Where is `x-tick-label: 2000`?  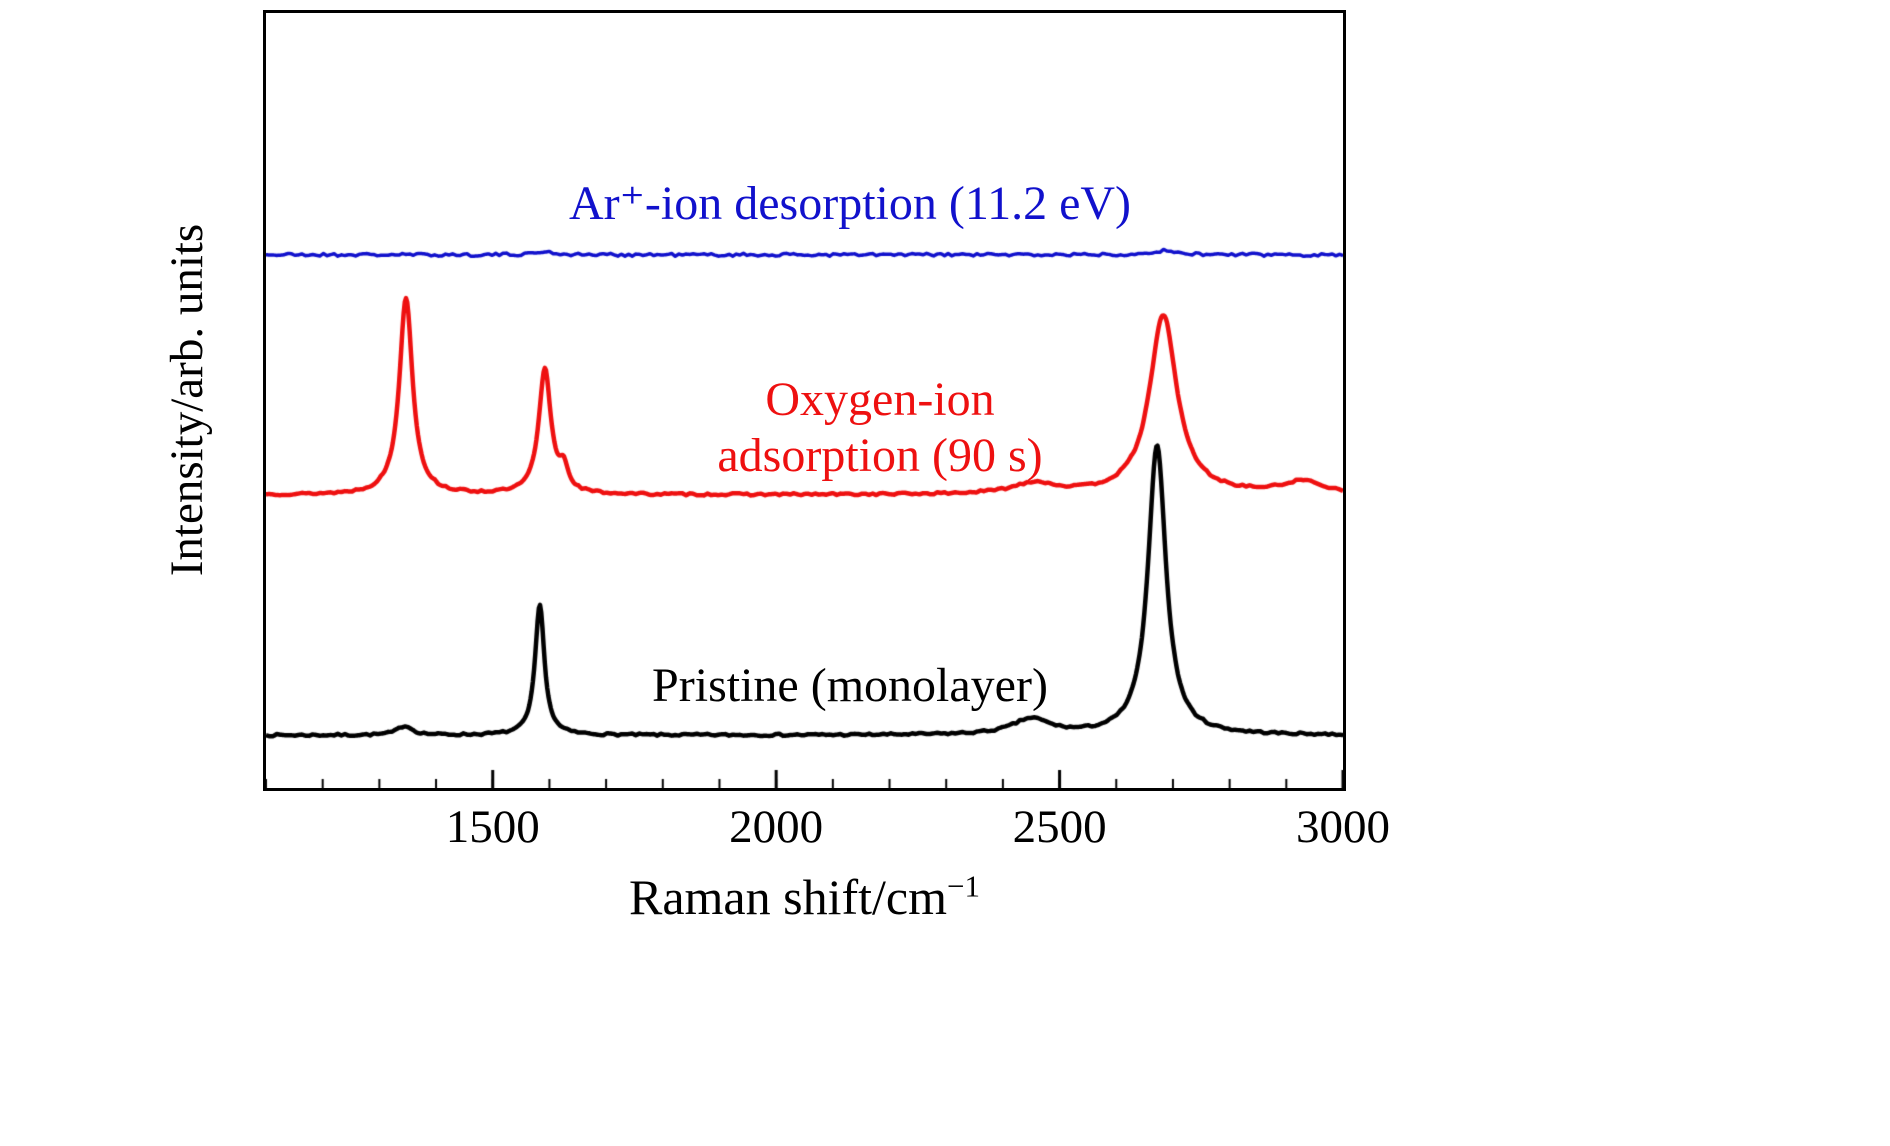
x-tick-label: 2000 is located at coordinates (776, 827).